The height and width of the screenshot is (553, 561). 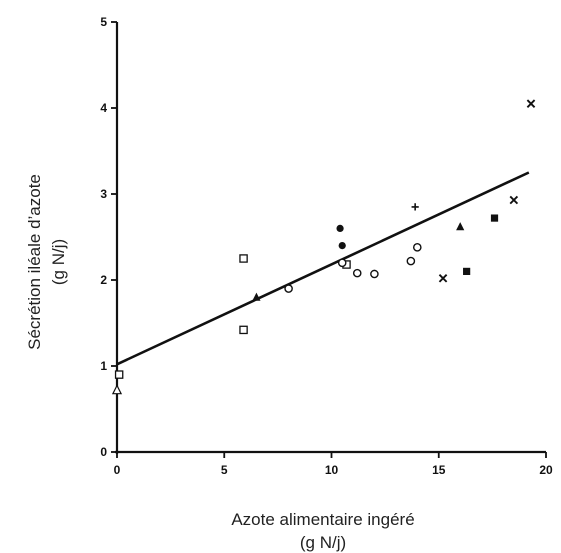 What do you see at coordinates (58, 262) in the screenshot?
I see `y-axis-title-line-2: (g N/j)` at bounding box center [58, 262].